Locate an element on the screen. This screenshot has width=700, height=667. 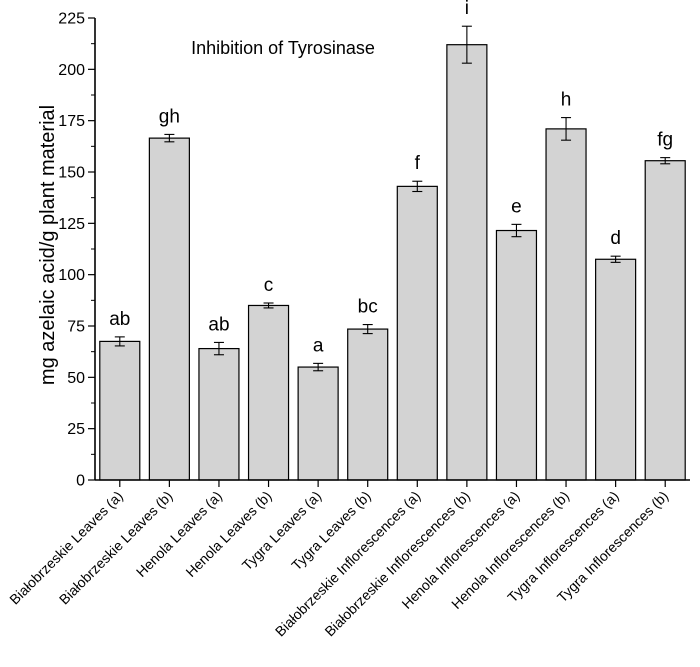
significance-label: e is located at coordinates (516, 206).